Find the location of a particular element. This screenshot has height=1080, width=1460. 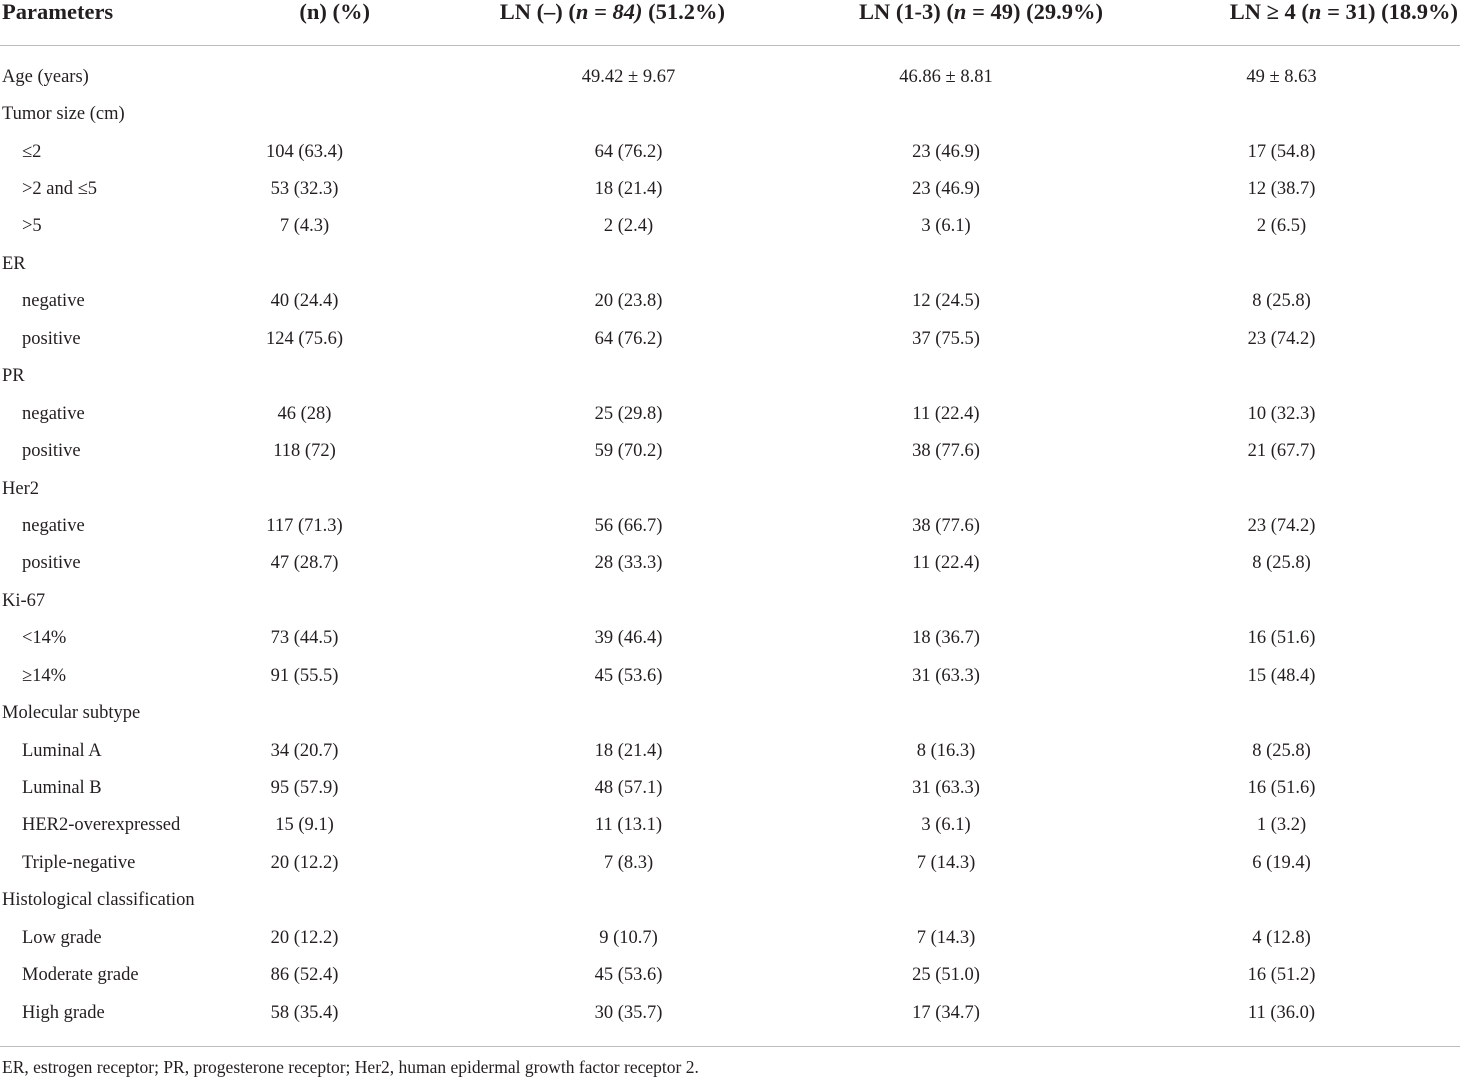

table-group-row: Tumor size (cm) is located at coordinates (730, 113).